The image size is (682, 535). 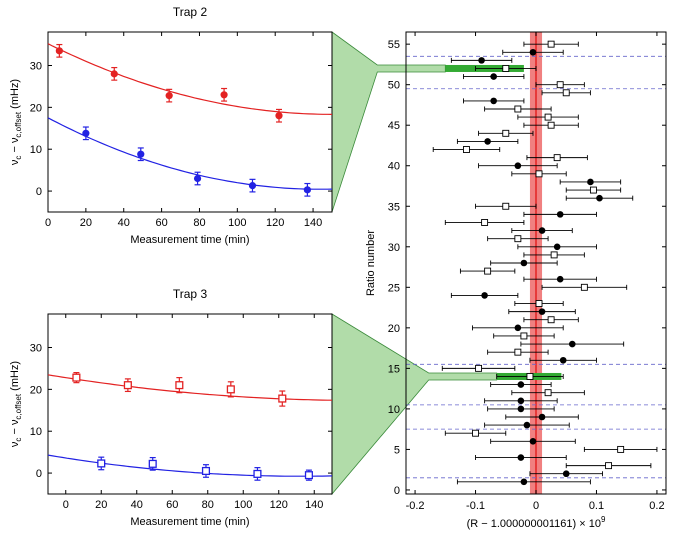 I want to click on zoom-connector, so click(x=414, y=404).